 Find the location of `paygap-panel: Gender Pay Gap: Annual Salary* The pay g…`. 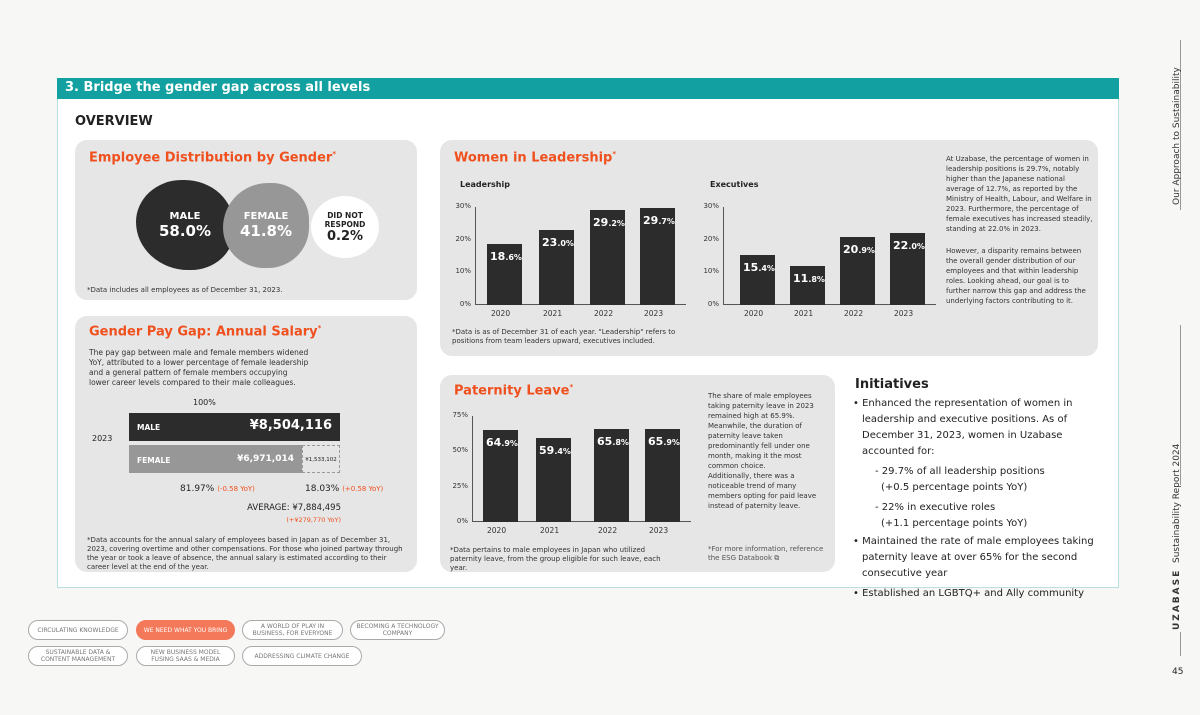

paygap-panel: Gender Pay Gap: Annual Salary* The pay g… is located at coordinates (246, 444).